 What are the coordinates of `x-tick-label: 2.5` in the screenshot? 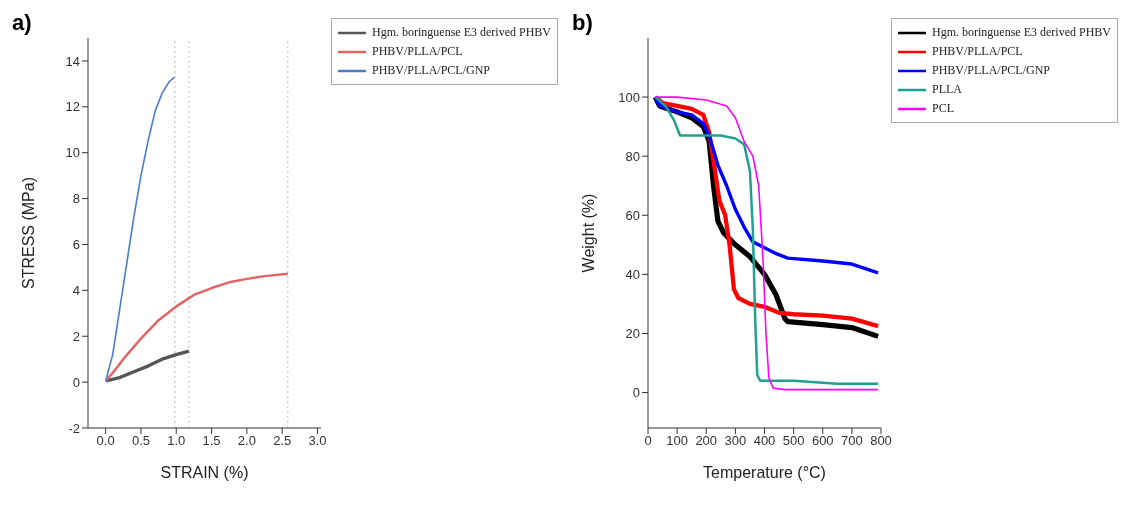 It's located at (282, 441).